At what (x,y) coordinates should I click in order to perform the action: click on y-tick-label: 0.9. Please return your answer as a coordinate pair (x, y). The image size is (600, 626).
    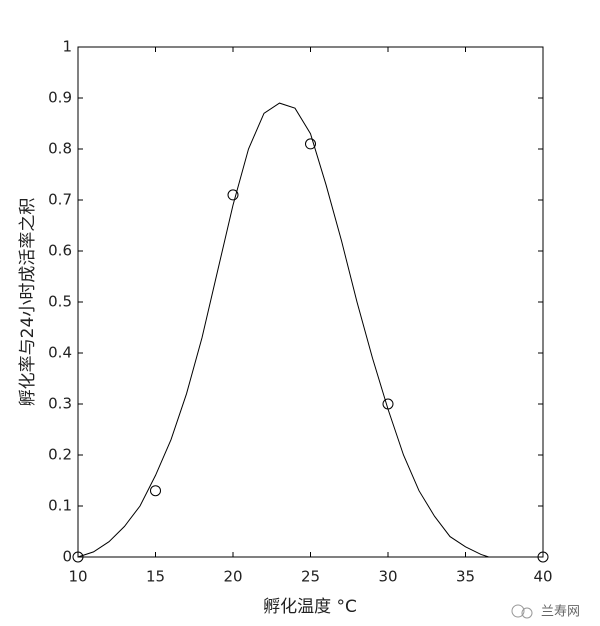
    Looking at the image, I should click on (60, 98).